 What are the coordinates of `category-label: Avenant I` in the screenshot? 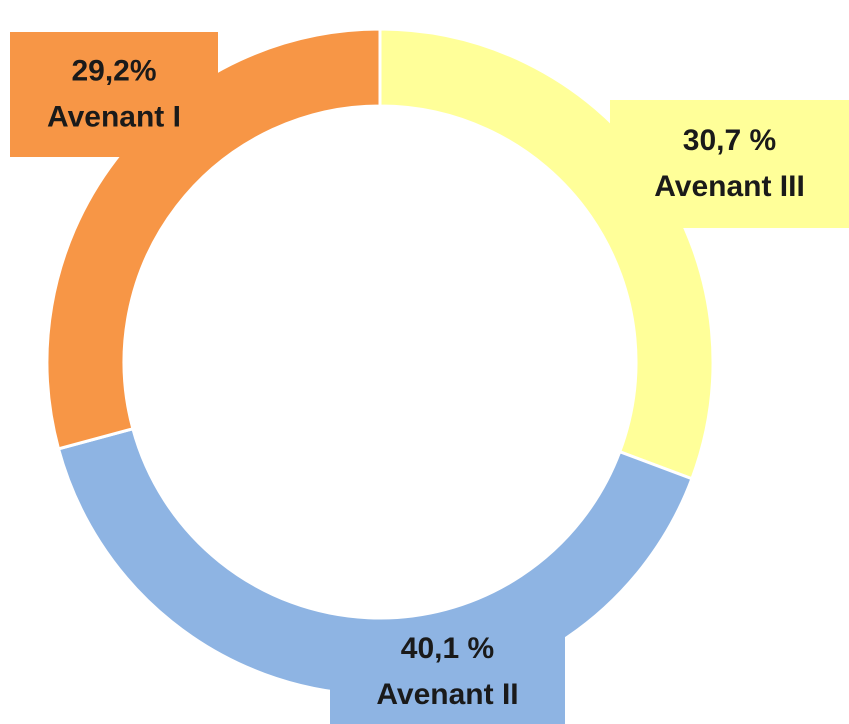 It's located at (114, 116).